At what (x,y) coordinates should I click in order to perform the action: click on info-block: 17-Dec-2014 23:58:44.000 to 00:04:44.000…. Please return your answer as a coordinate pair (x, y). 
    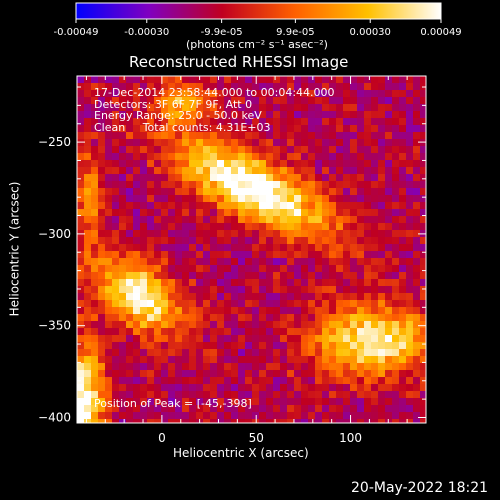
    Looking at the image, I should click on (214, 110).